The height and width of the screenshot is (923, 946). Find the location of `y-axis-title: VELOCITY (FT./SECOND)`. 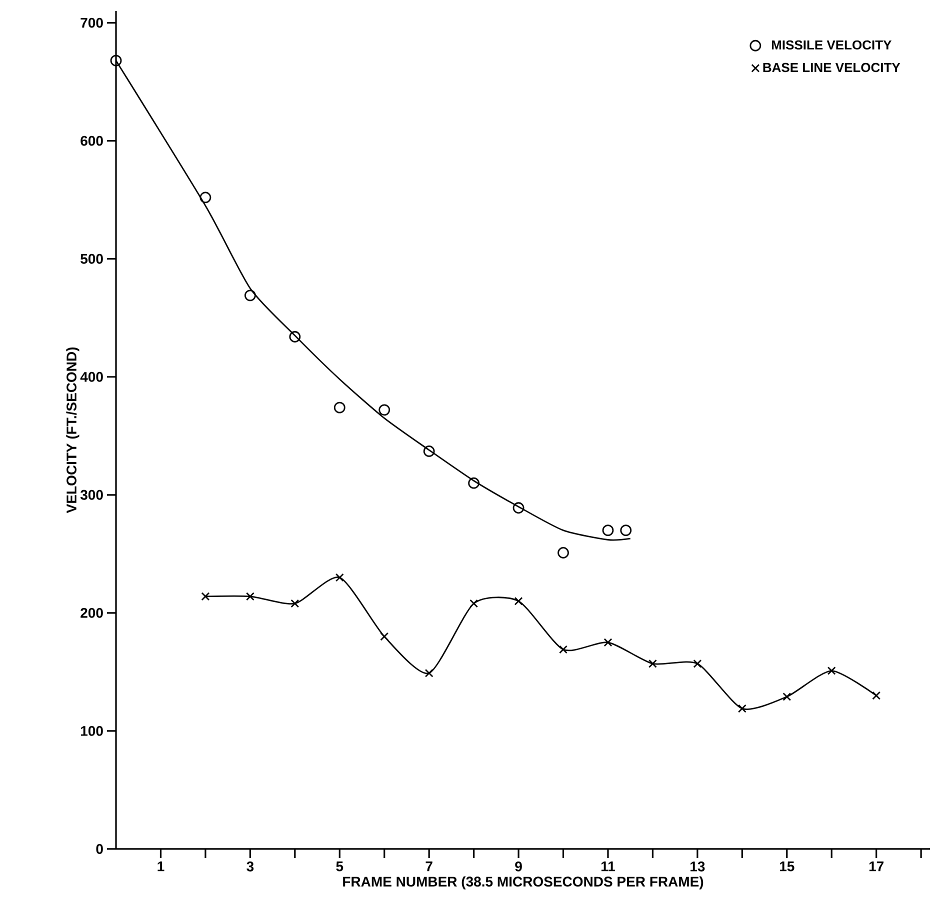

y-axis-title: VELOCITY (FT./SECOND) is located at coordinates (73, 430).